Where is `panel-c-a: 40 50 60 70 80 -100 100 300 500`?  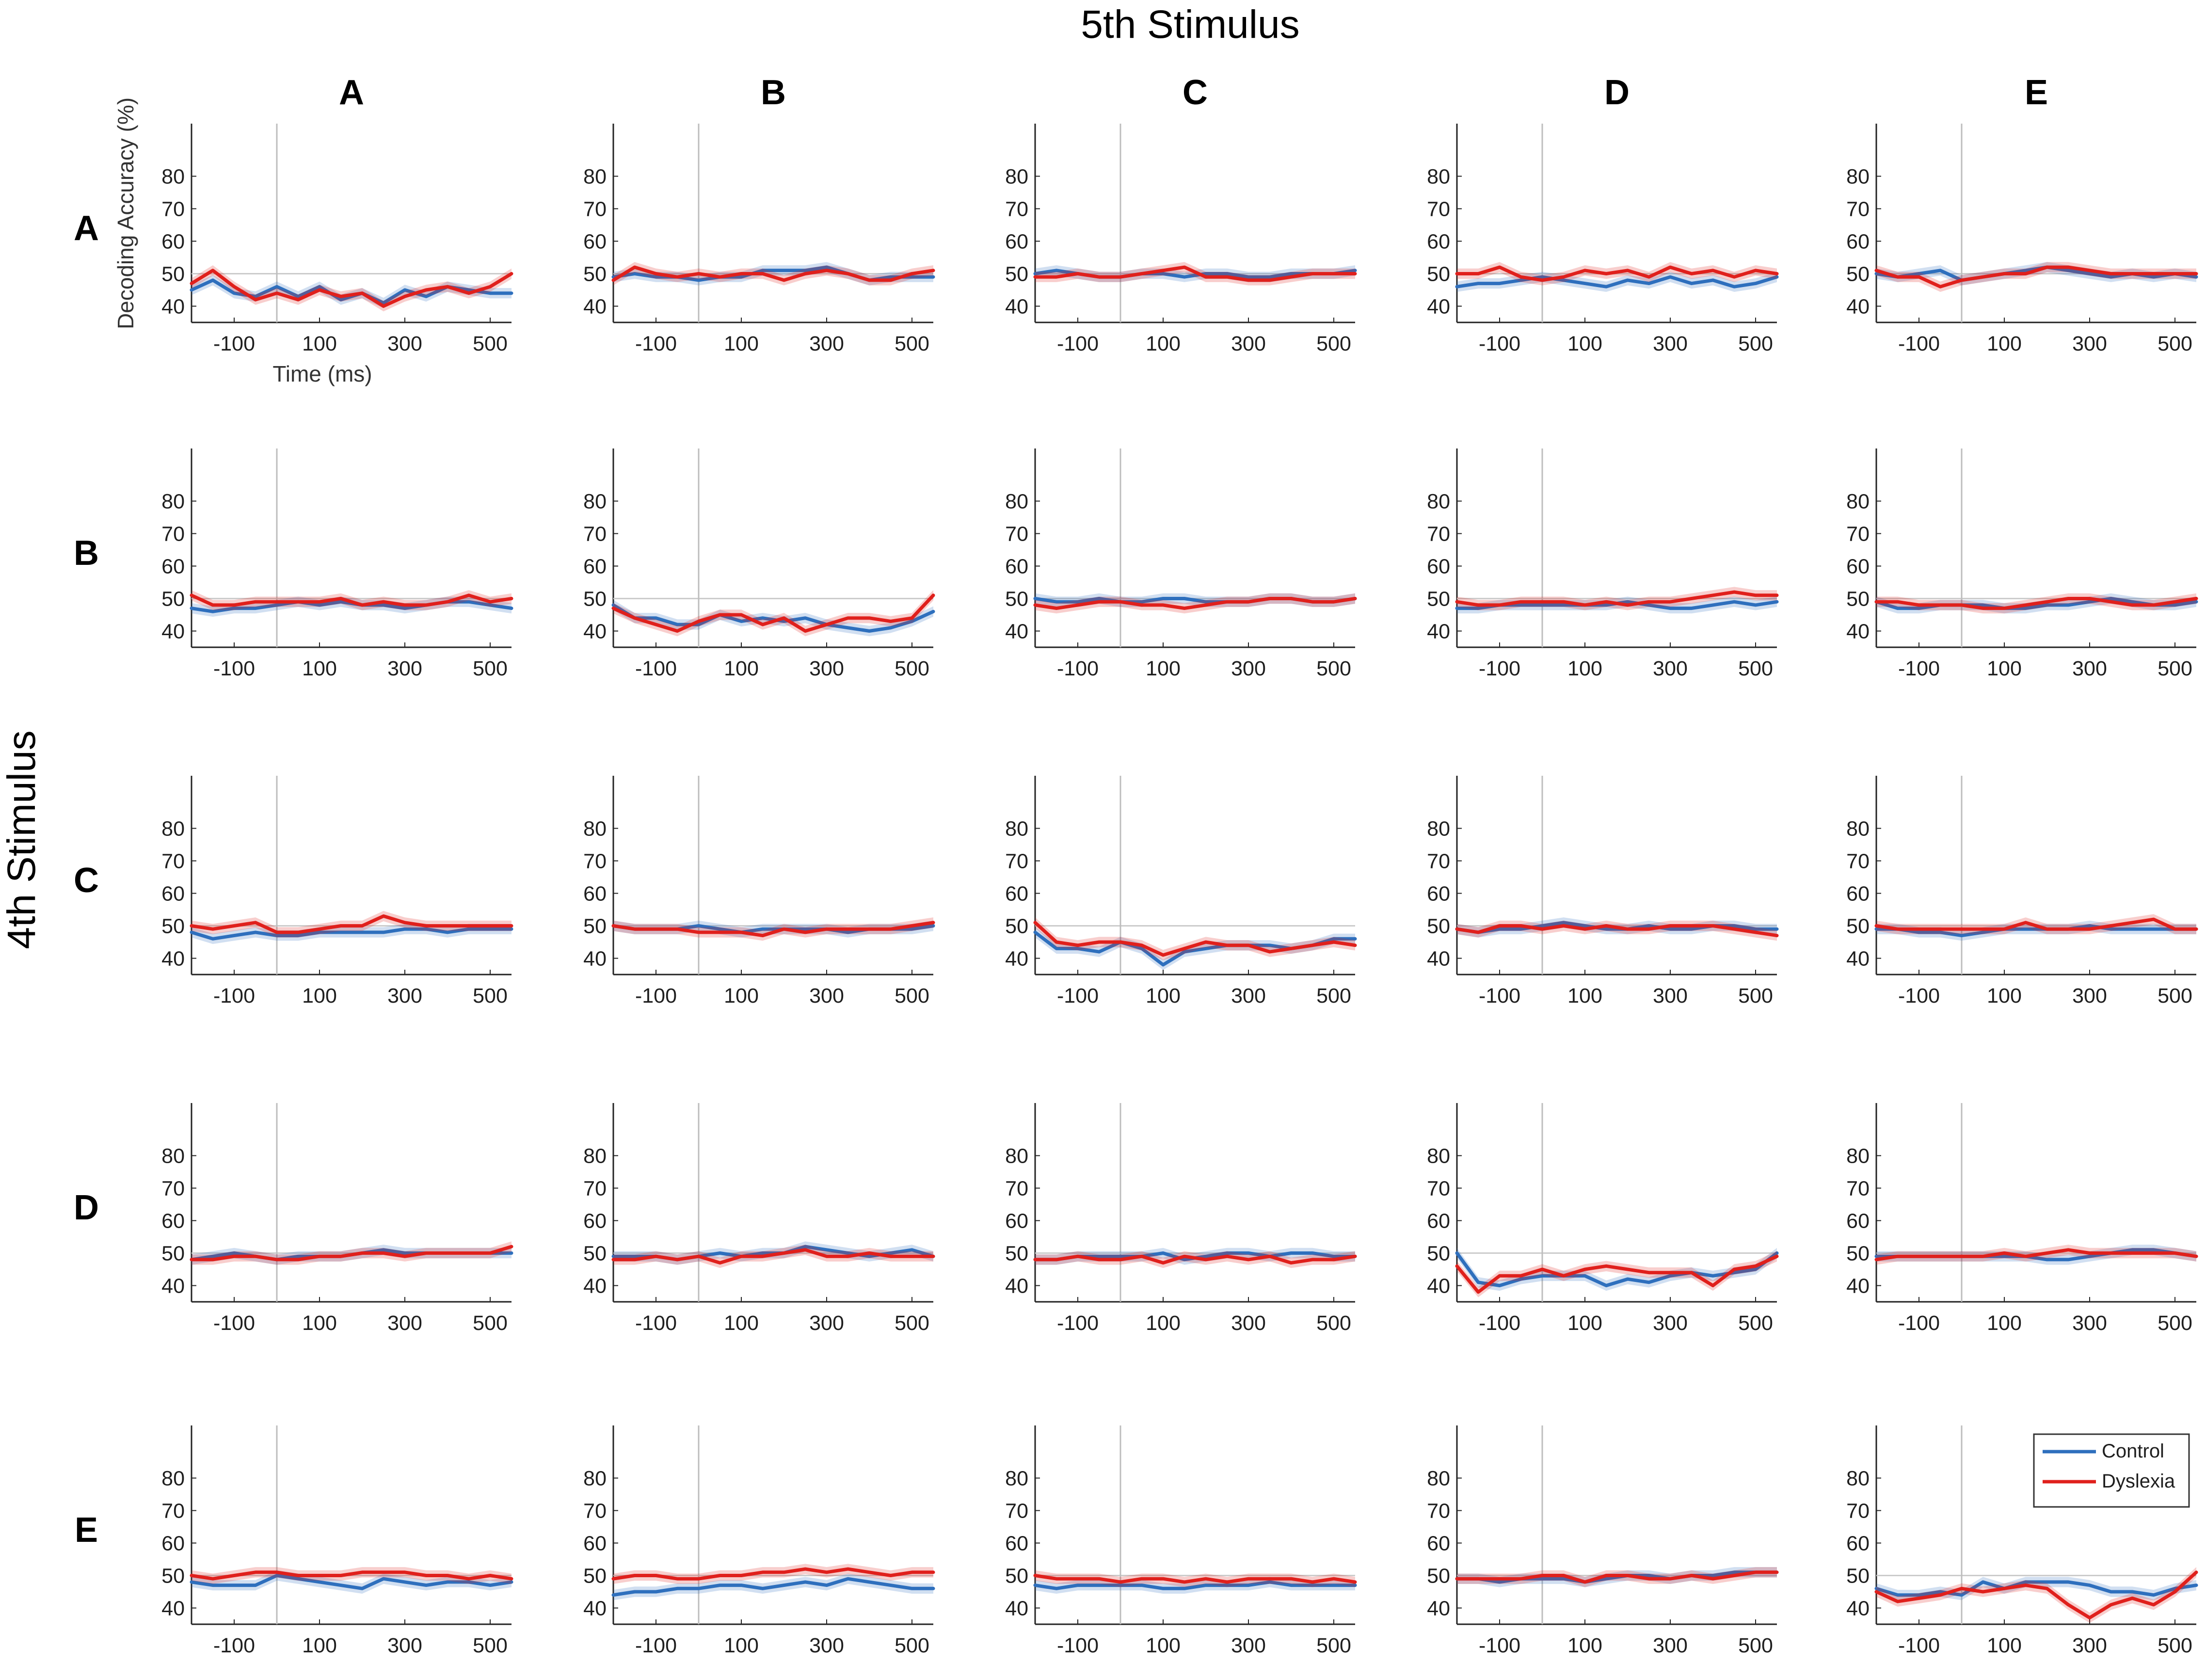
panel-c-a: 40 50 60 70 80 -100 100 300 500 is located at coordinates (337, 892).